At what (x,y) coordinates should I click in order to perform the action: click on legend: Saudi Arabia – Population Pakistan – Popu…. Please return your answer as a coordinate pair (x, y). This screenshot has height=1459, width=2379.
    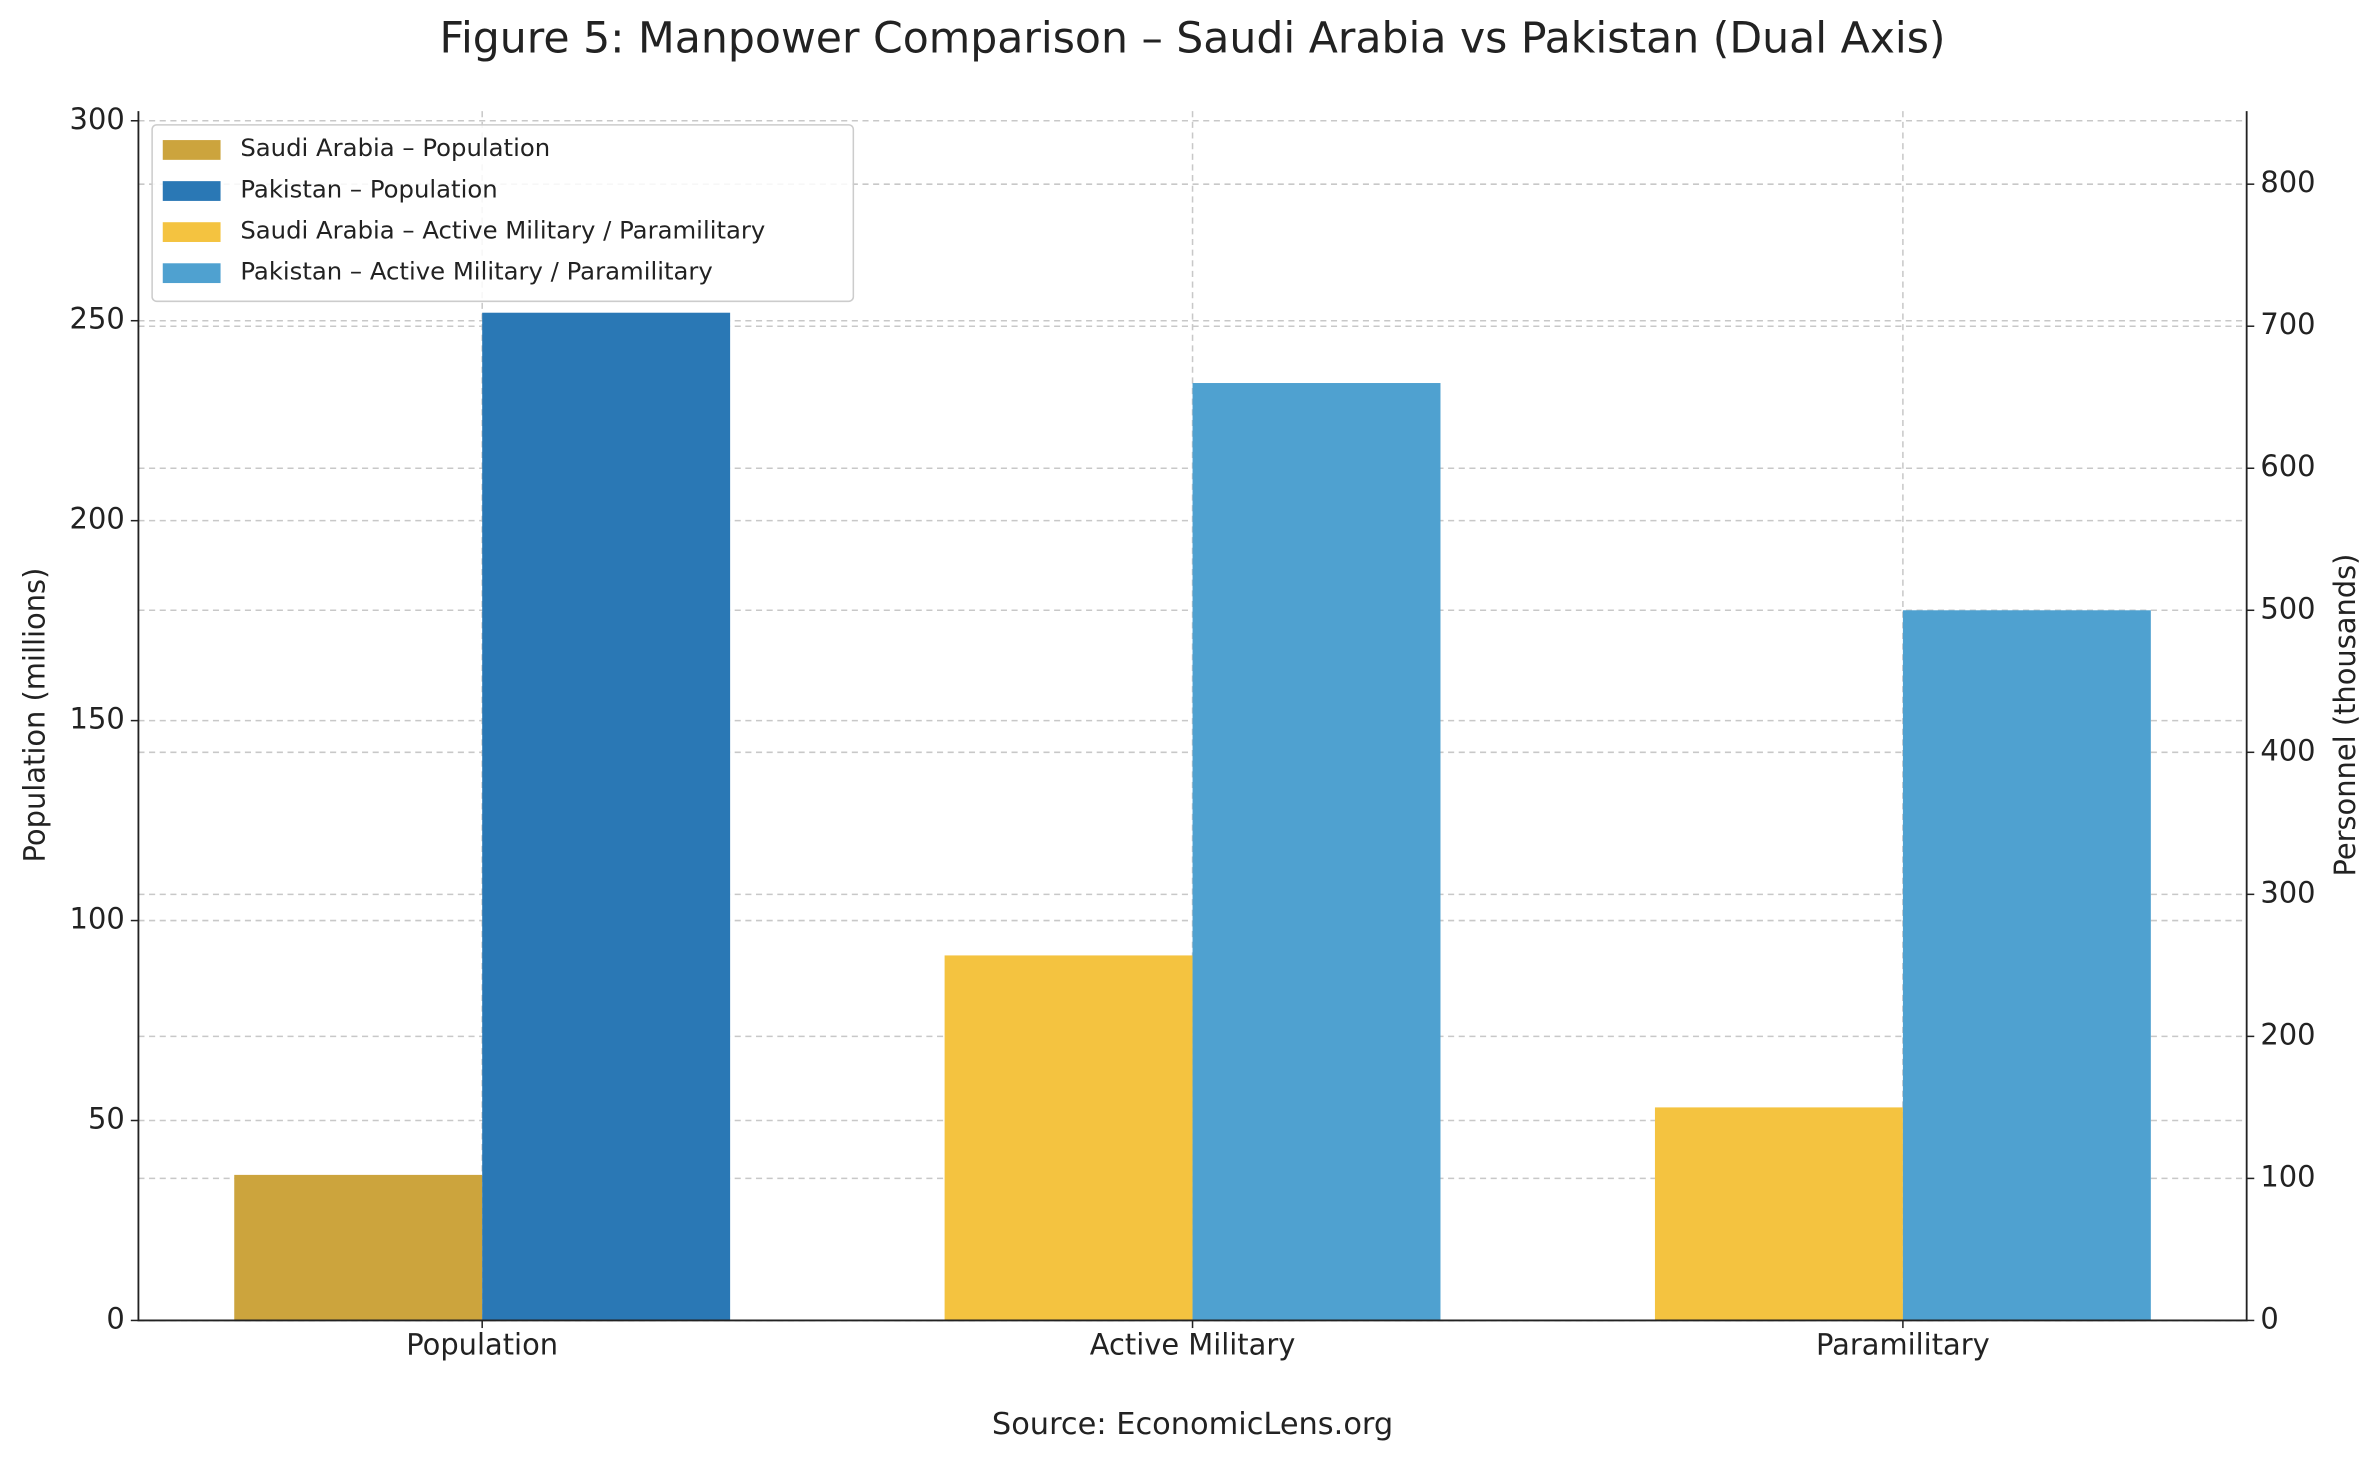
    Looking at the image, I should click on (503, 213).